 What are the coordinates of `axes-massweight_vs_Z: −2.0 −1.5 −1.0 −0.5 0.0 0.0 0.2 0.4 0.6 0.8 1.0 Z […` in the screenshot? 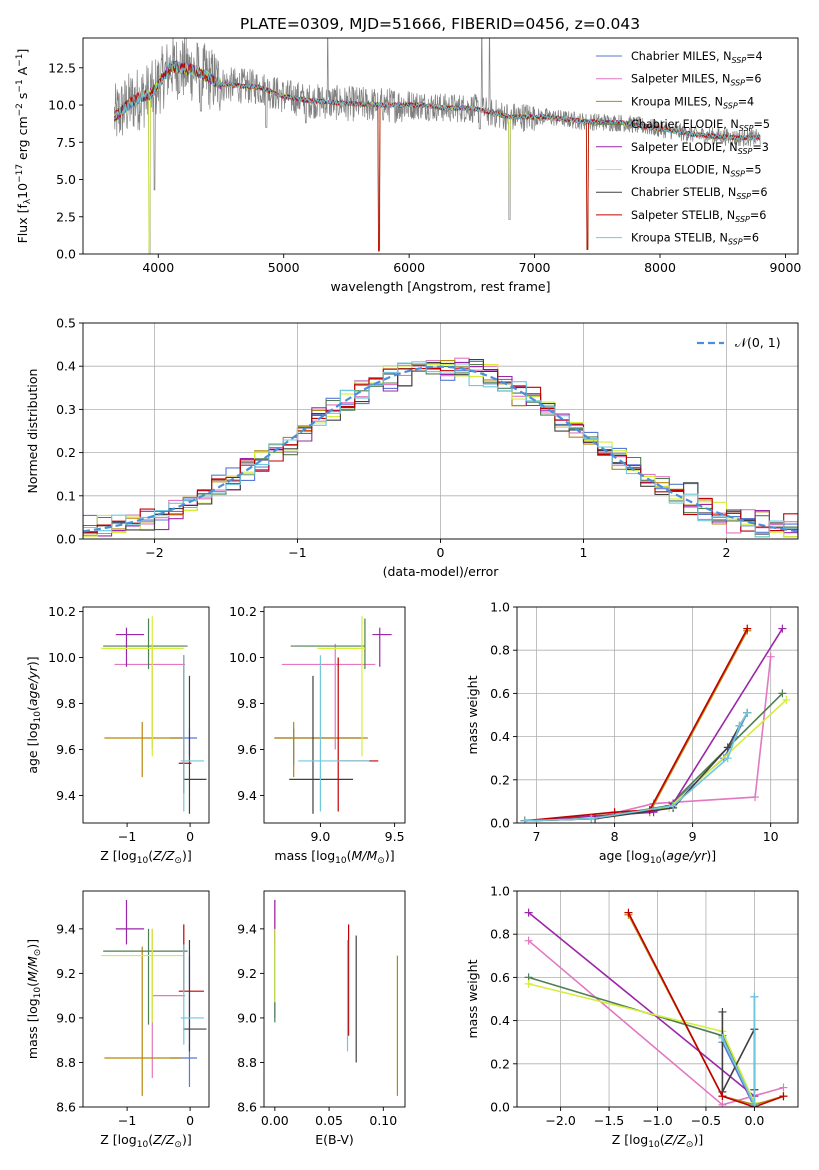 It's located at (632, 1017).